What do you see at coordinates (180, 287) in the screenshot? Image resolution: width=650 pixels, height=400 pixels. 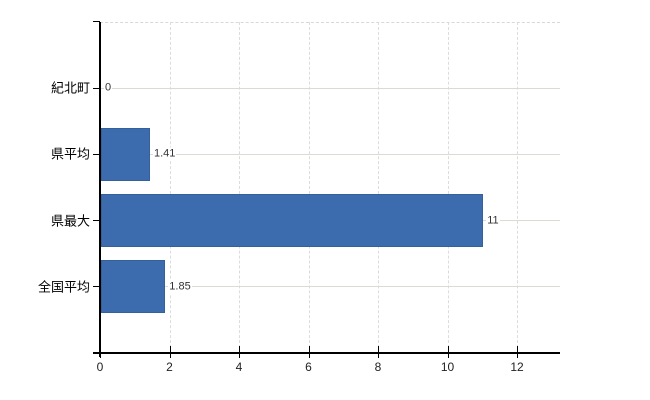 I see `value-label: 1.85` at bounding box center [180, 287].